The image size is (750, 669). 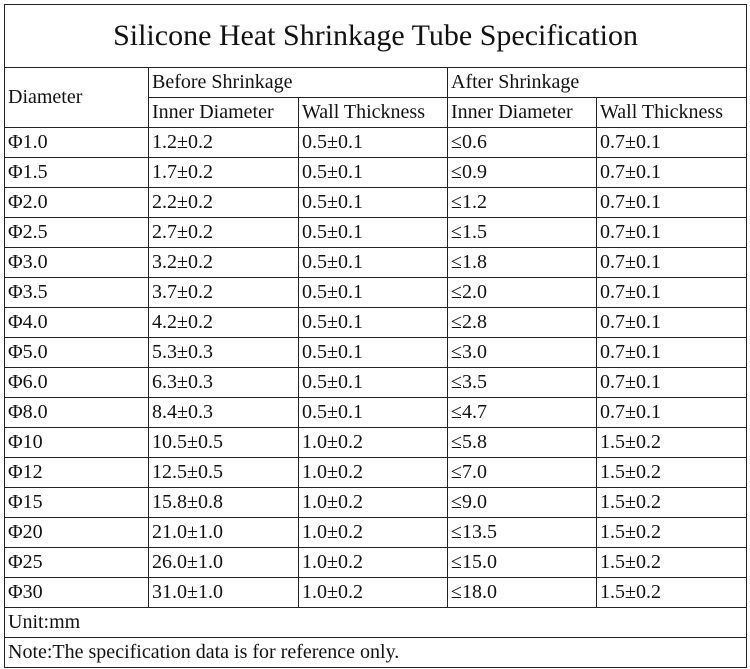 I want to click on data-cell: Φ2.0, so click(x=76, y=202).